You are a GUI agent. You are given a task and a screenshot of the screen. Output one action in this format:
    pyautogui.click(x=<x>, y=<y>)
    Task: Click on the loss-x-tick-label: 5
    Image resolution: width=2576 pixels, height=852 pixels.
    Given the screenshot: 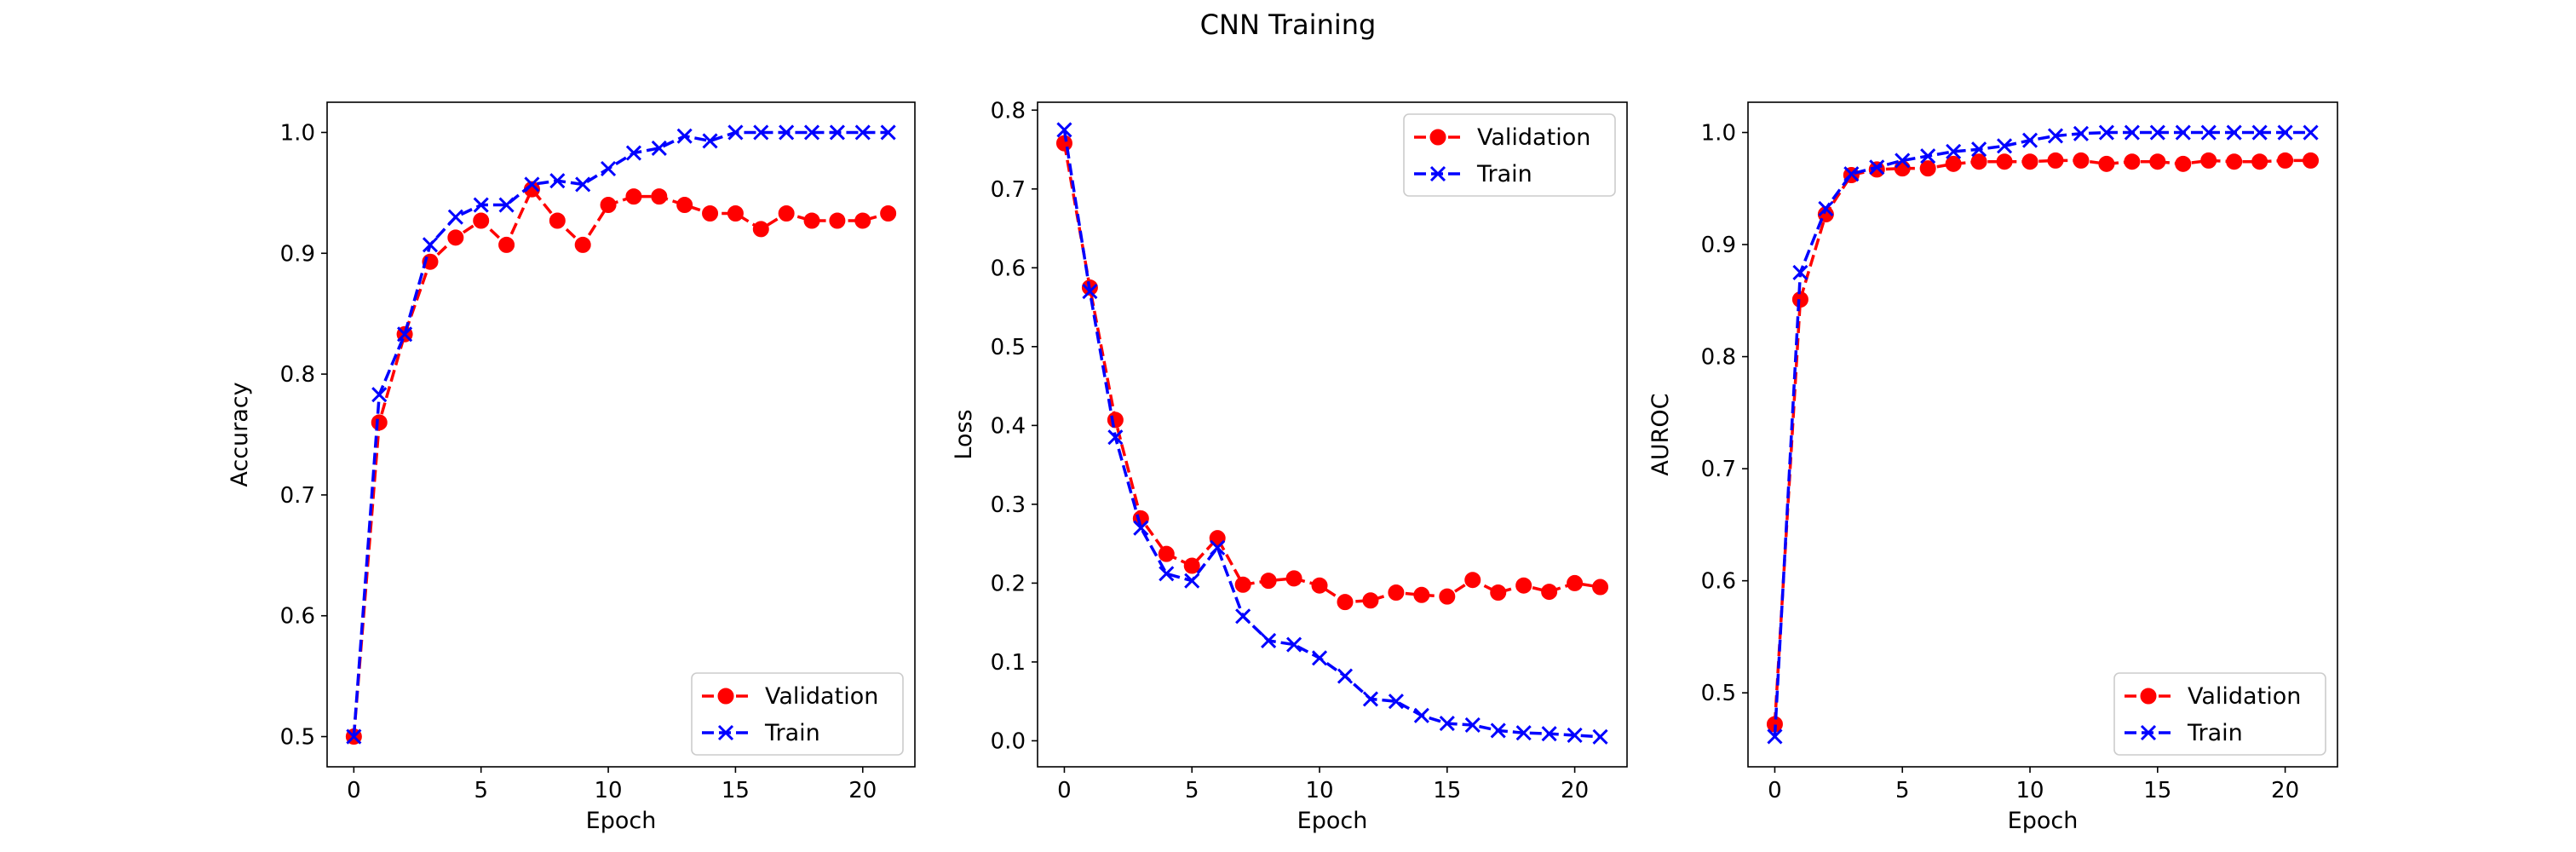 What is the action you would take?
    pyautogui.click(x=1192, y=791)
    